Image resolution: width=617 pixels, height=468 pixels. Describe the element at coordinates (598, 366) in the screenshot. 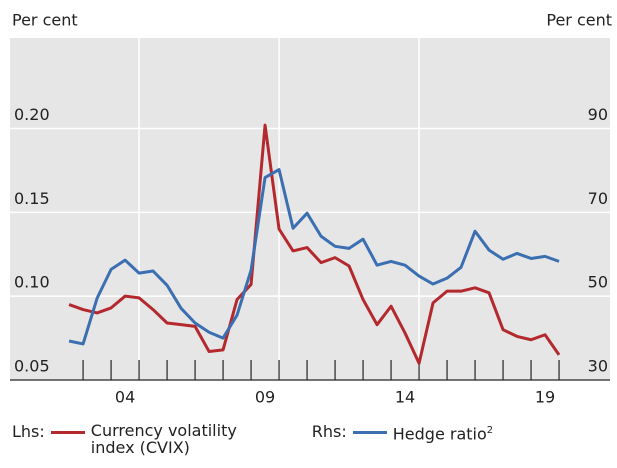

I see `y2-tick-label: 30` at that location.